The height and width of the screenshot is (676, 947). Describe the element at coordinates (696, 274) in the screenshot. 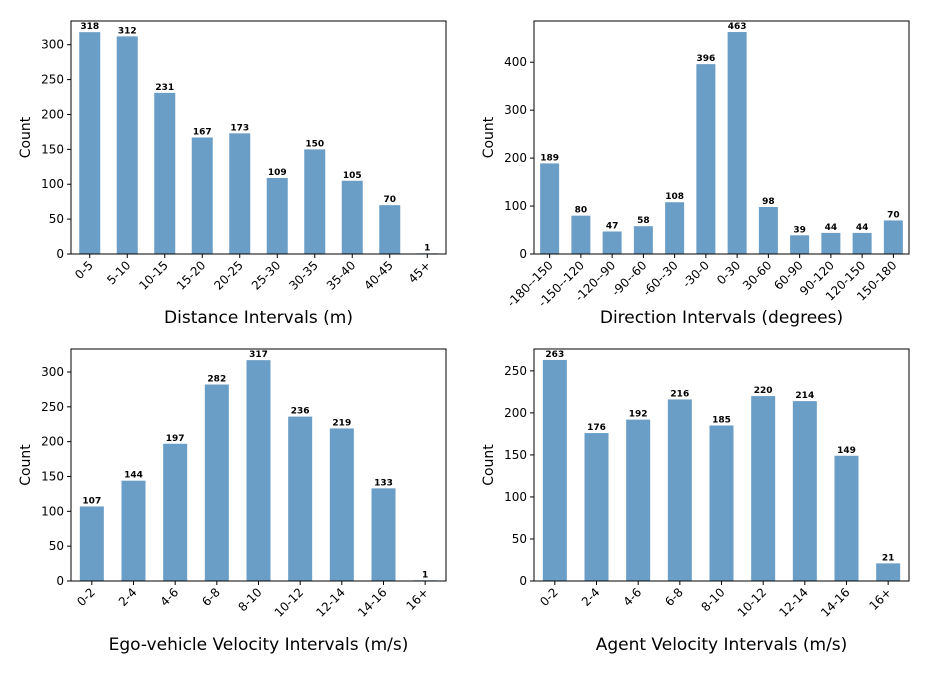

I see `direction-x-tick-label: -30-0` at that location.